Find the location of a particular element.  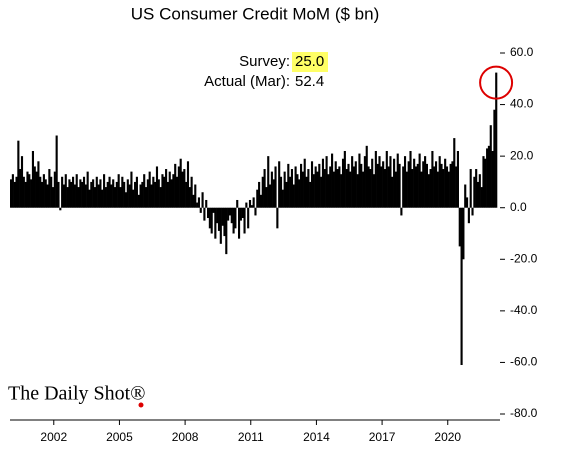

x-tick-label: 2017 is located at coordinates (382, 437).